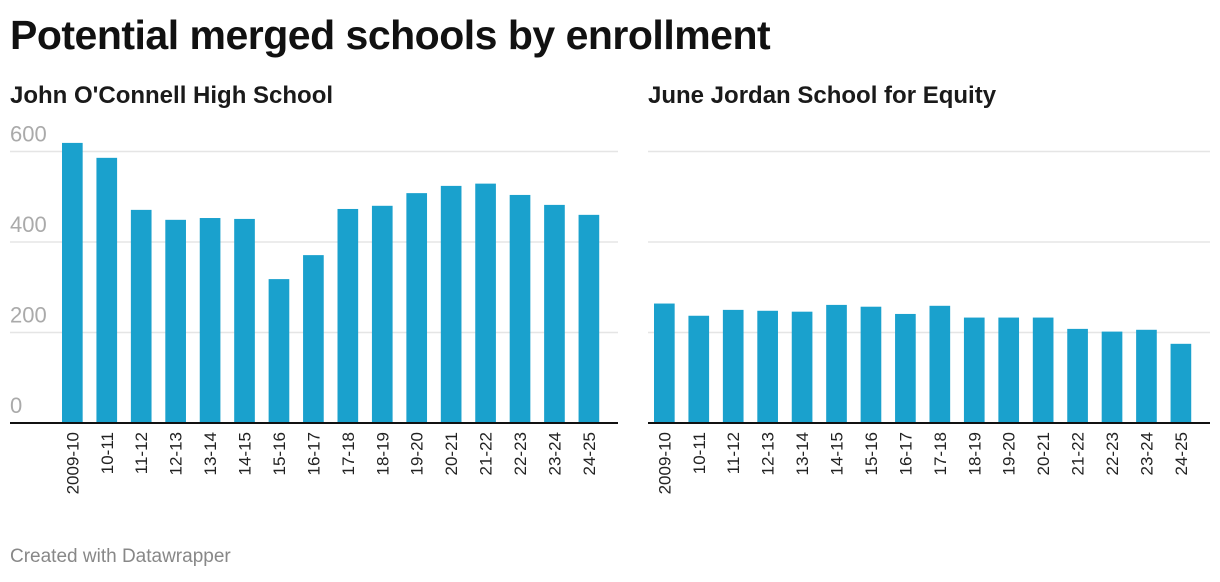 This screenshot has height=582, width=1220. Describe the element at coordinates (172, 95) in the screenshot. I see `chart-title-oconnell: John O'Connell High School` at that location.